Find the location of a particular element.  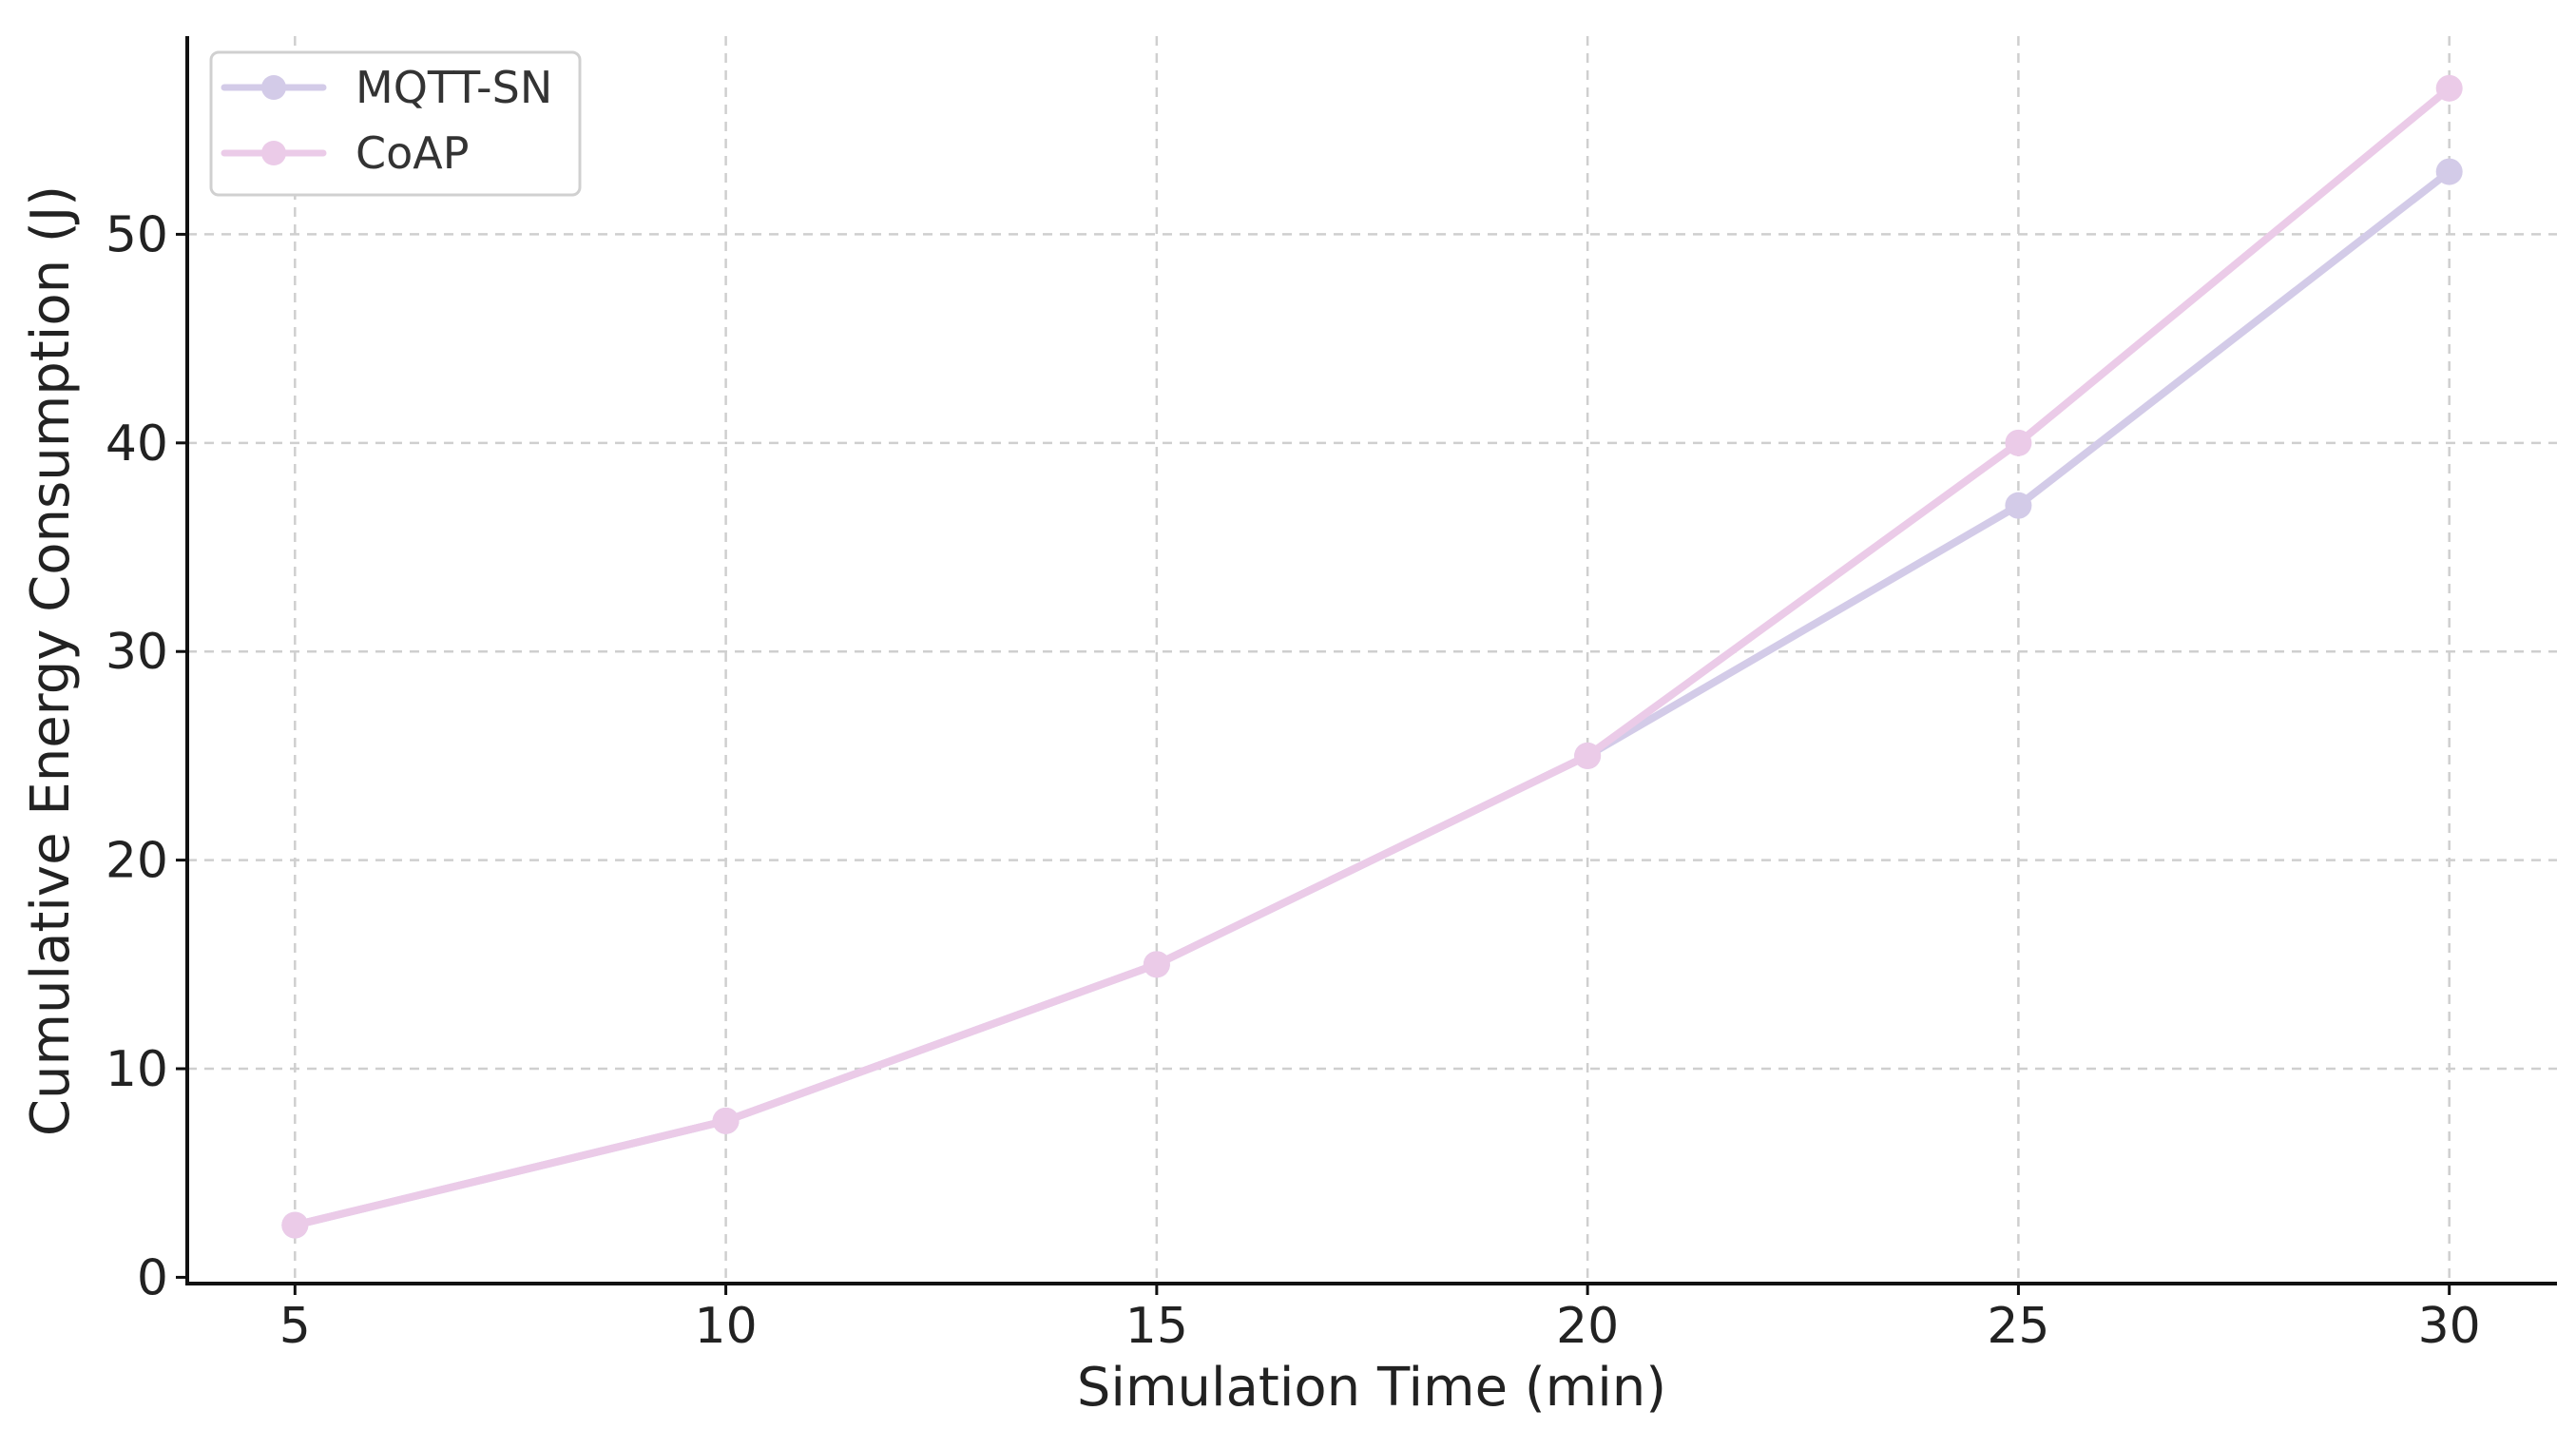

x-tick-label-5: 5 is located at coordinates (295, 1326).